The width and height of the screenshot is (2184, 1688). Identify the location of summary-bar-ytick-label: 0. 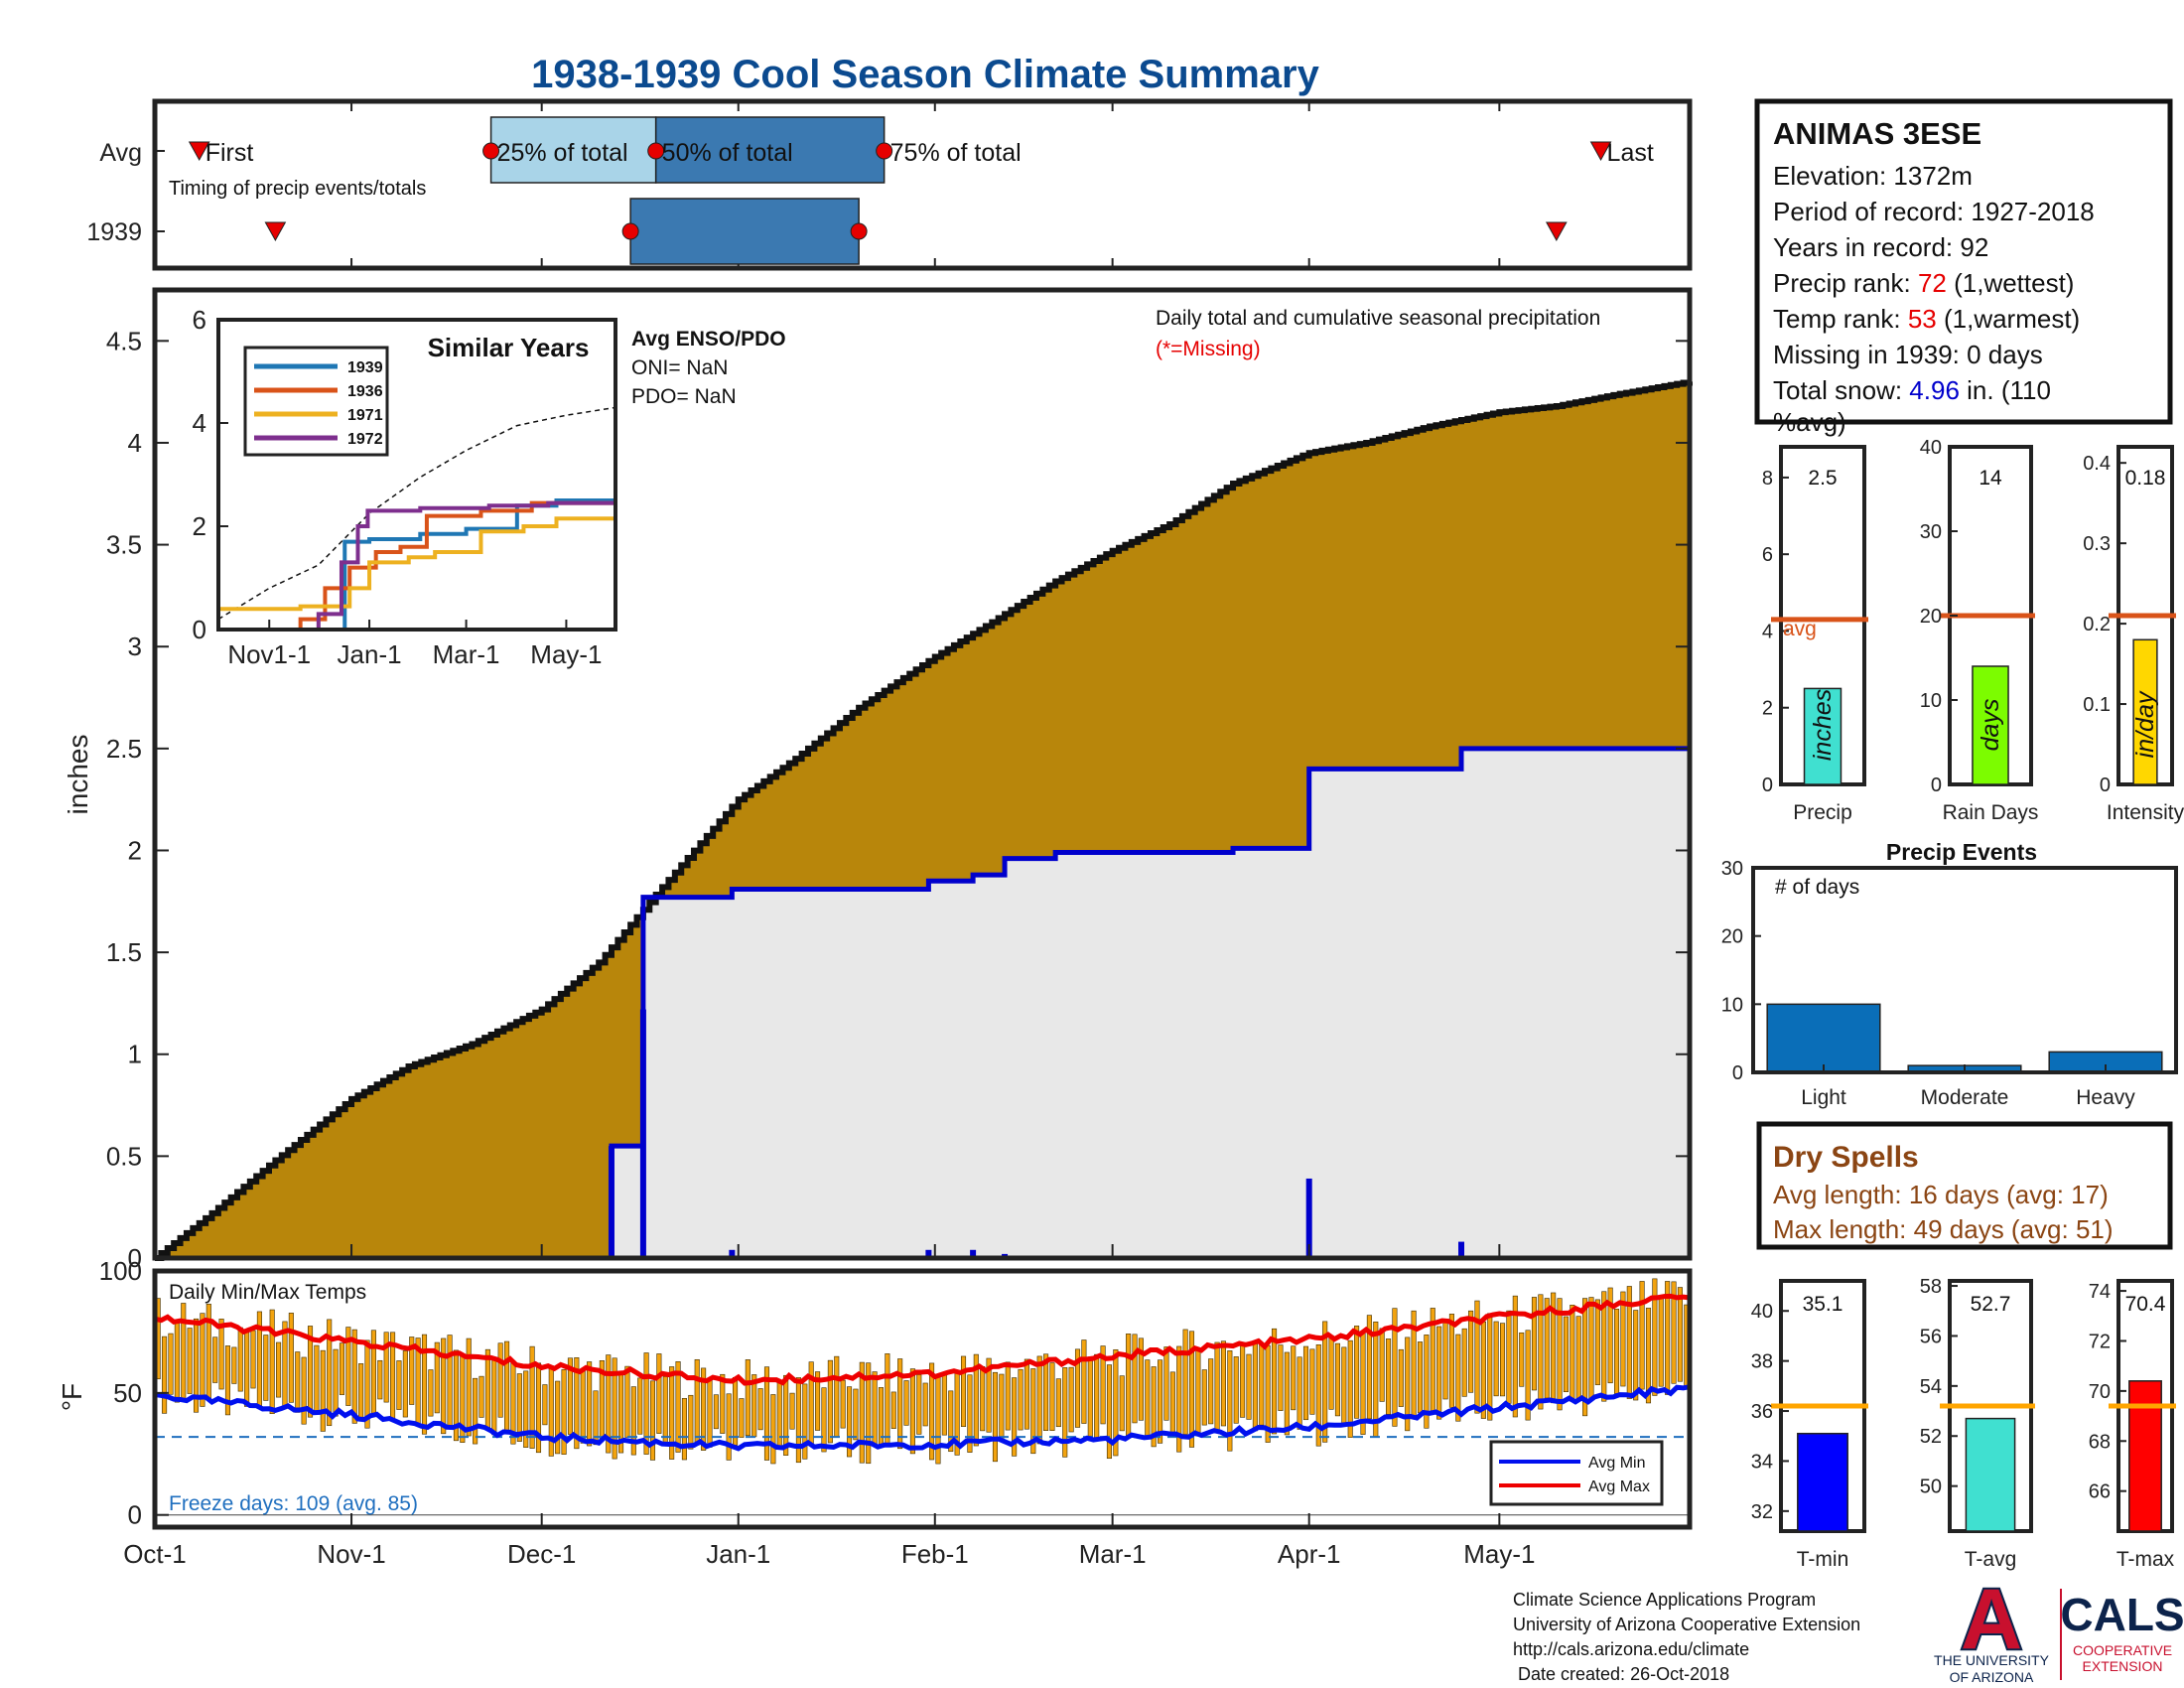
(2105, 785).